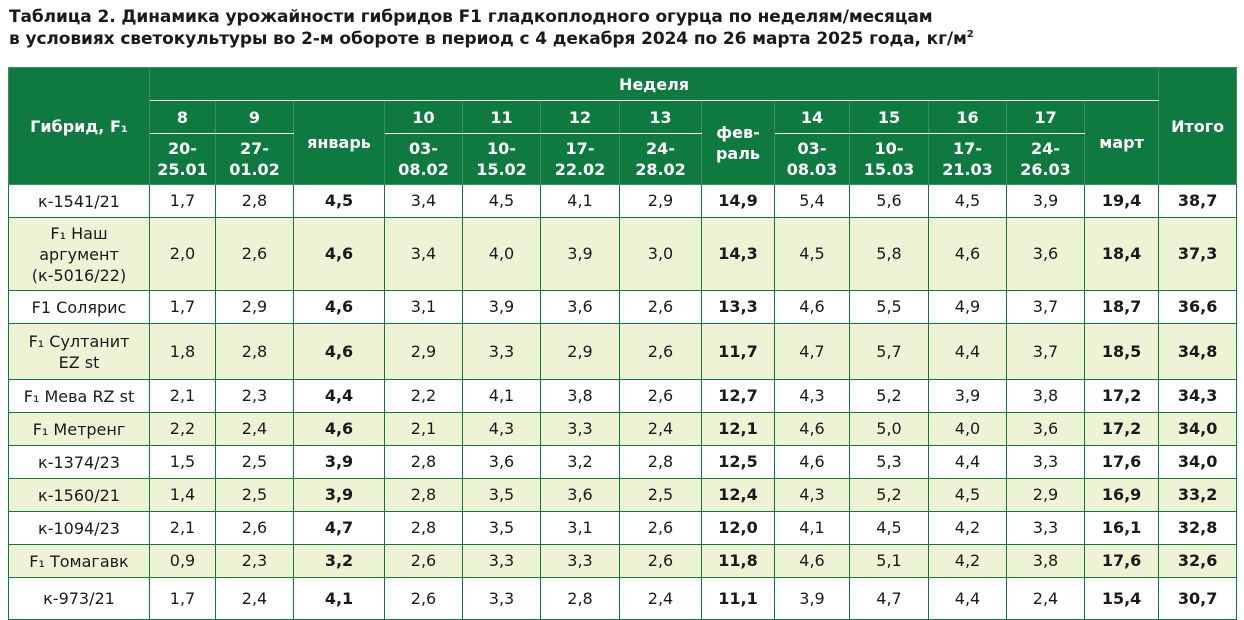 The height and width of the screenshot is (620, 1244). I want to click on week-value-cell: 4,4, so click(967, 598).